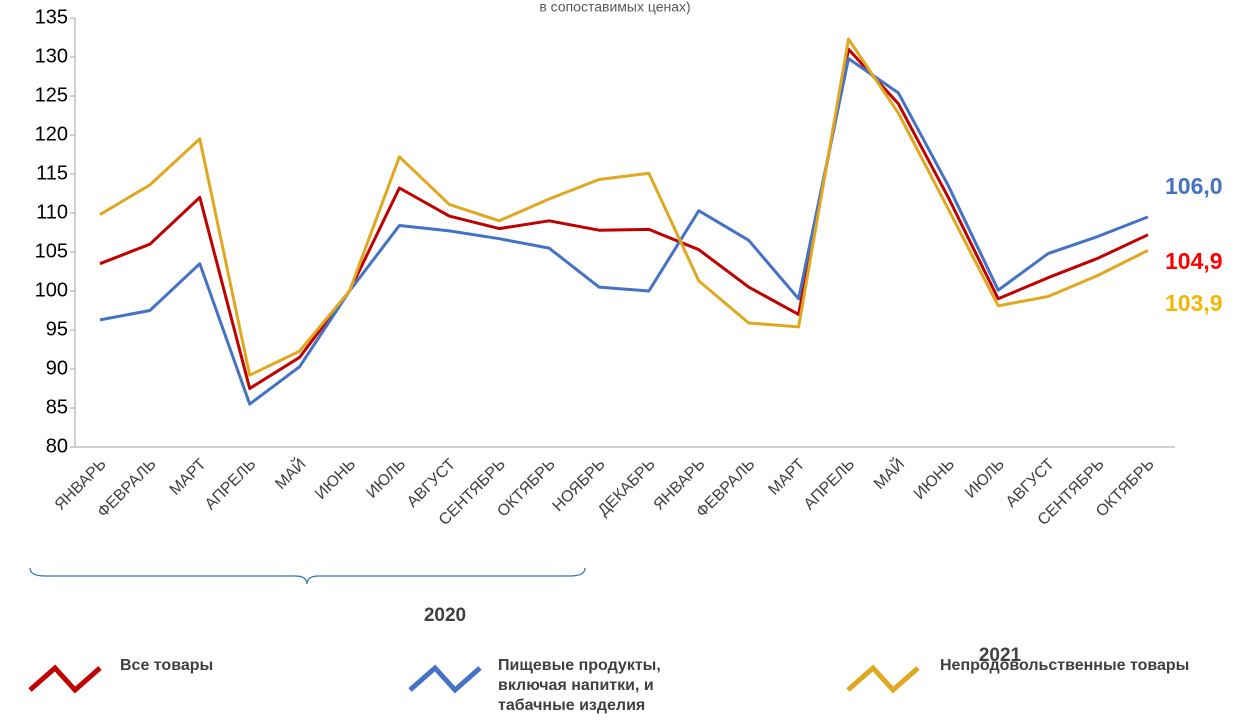  I want to click on end-value-label: 103,9, so click(1194, 303).